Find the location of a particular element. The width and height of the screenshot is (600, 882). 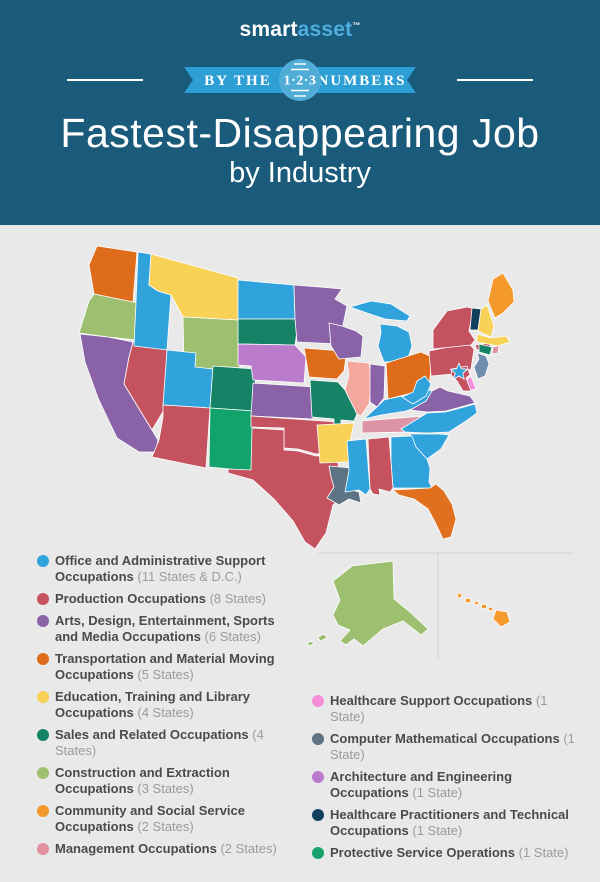

legend-item: Production Occupations (8 States) is located at coordinates (164, 599).